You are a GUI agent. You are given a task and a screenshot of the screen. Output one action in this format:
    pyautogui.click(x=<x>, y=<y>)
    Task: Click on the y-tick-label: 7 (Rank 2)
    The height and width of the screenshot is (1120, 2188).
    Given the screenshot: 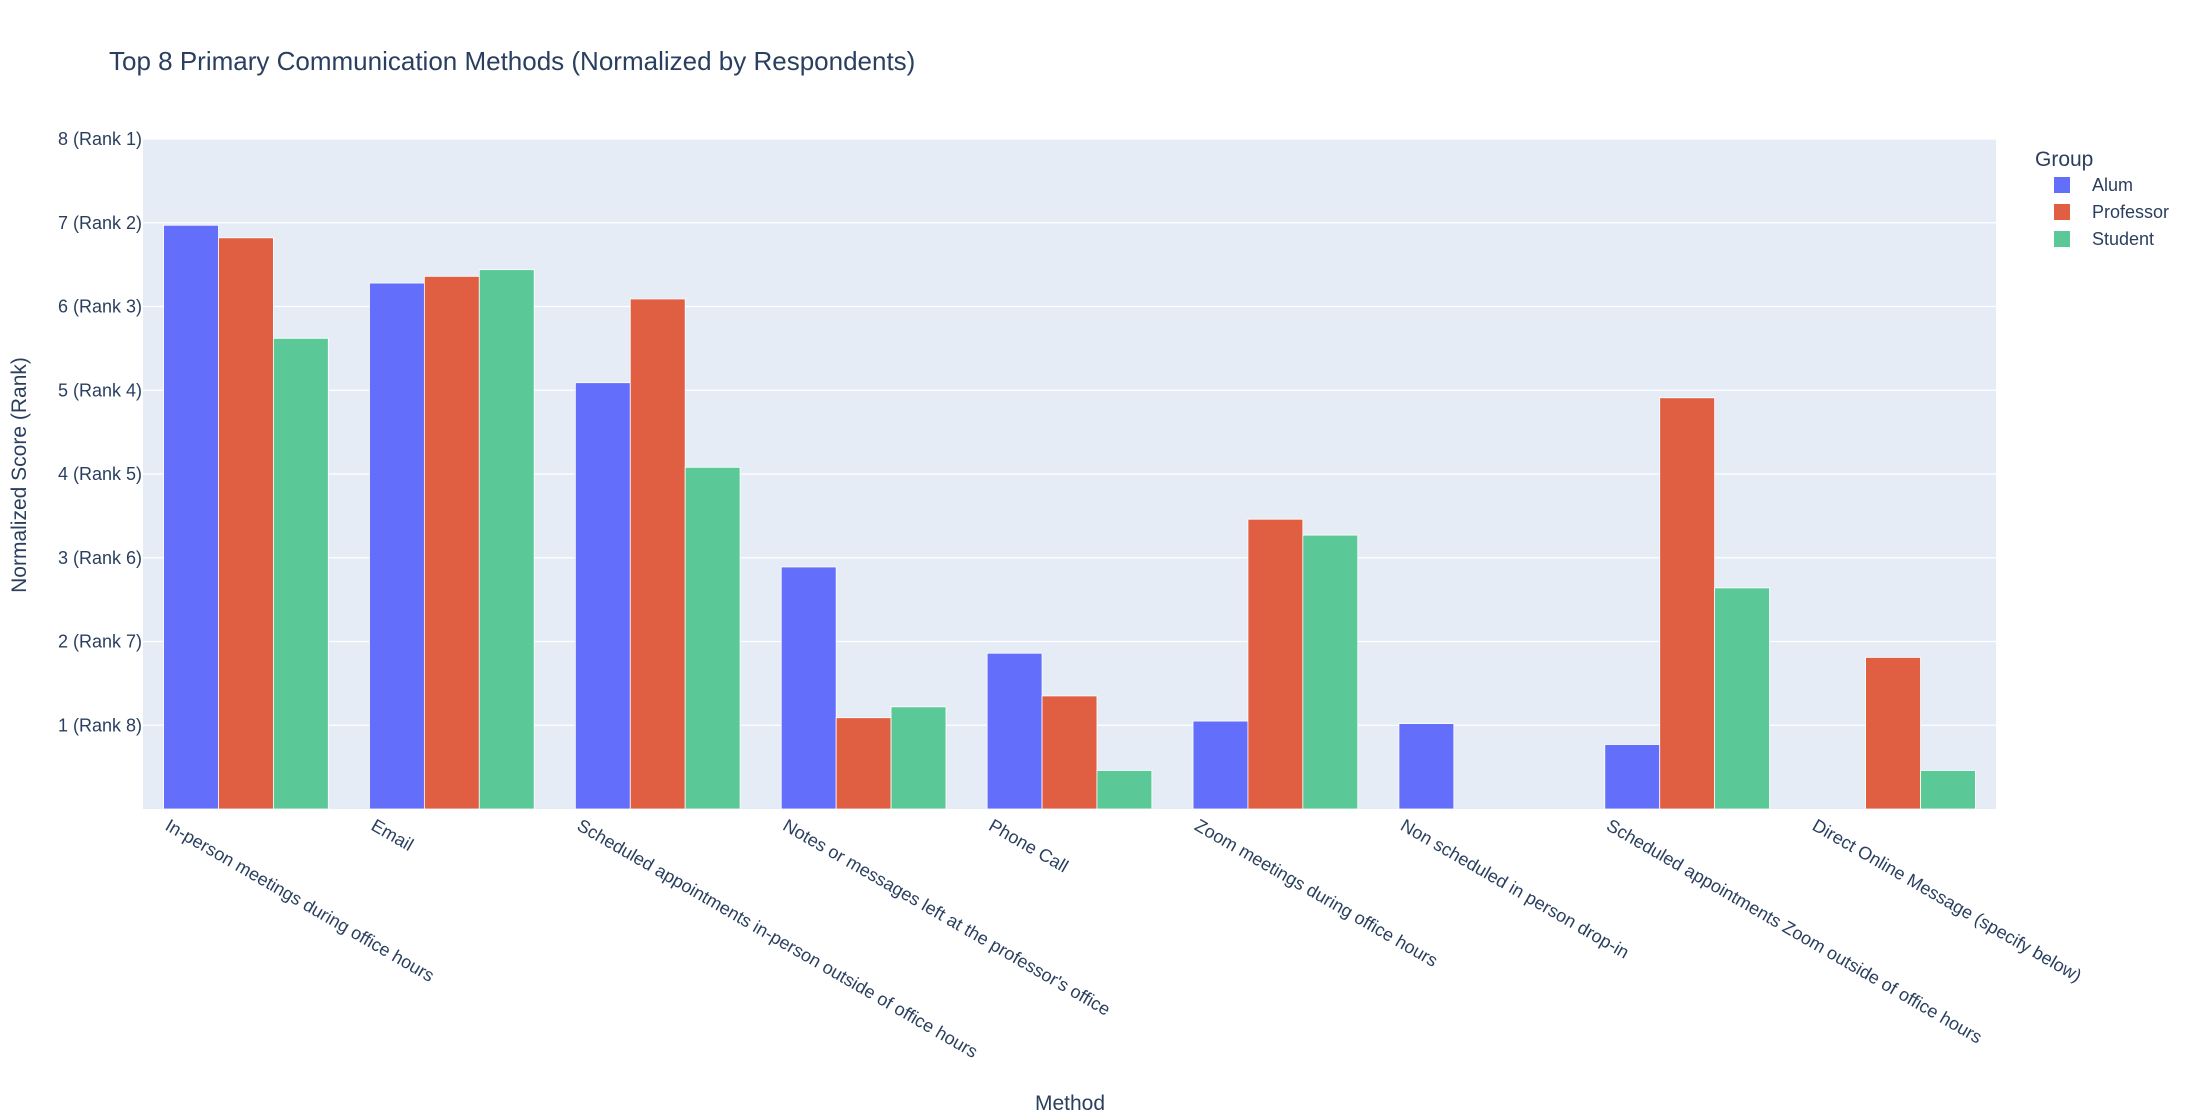 What is the action you would take?
    pyautogui.click(x=100, y=223)
    